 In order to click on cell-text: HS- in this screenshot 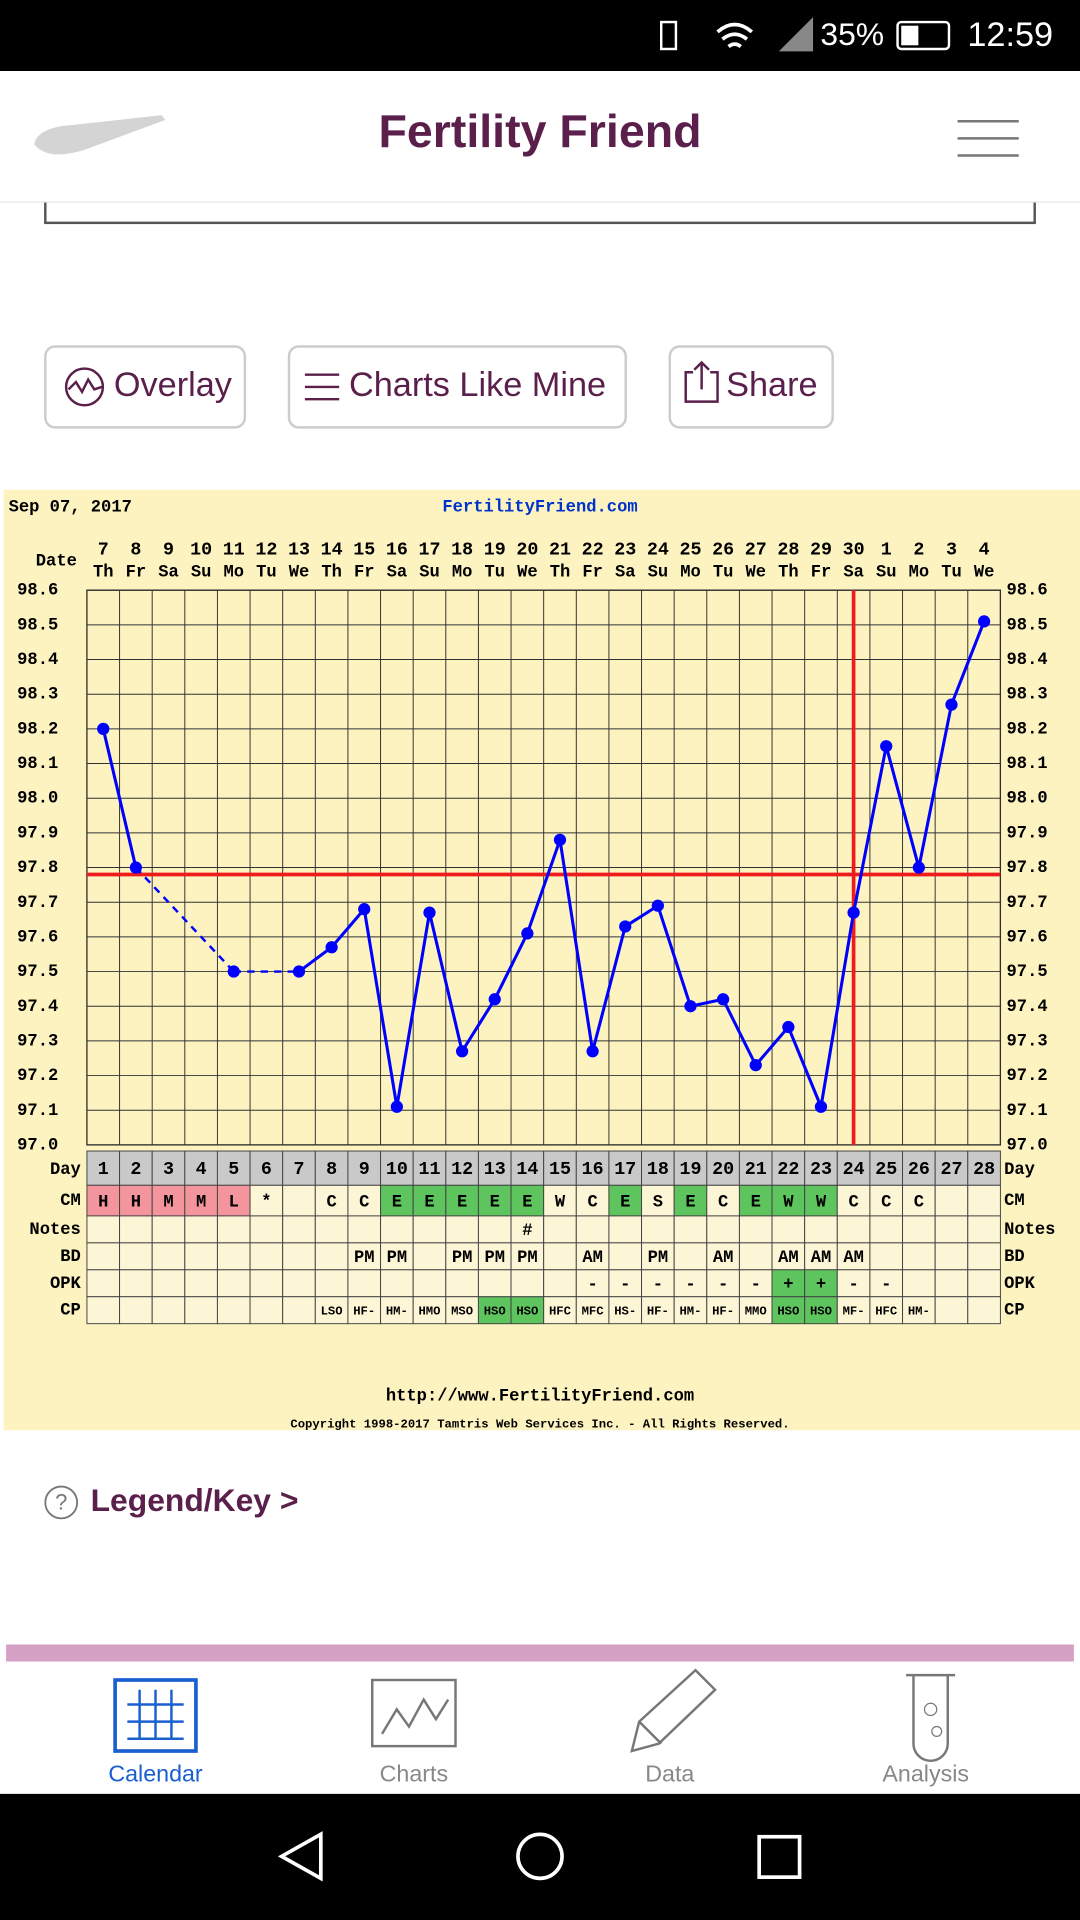, I will do `click(625, 1312)`.